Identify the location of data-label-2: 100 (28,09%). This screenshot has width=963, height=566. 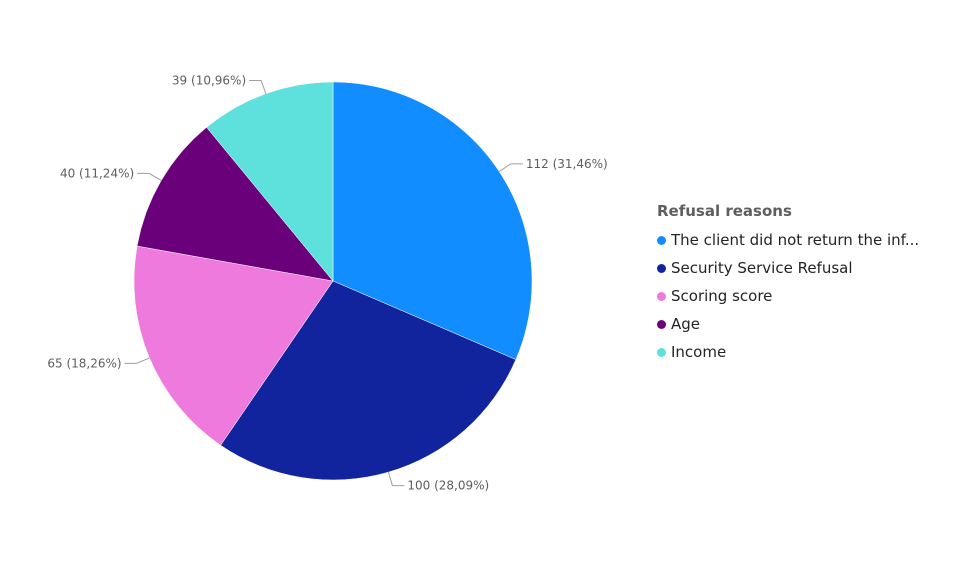
(448, 486).